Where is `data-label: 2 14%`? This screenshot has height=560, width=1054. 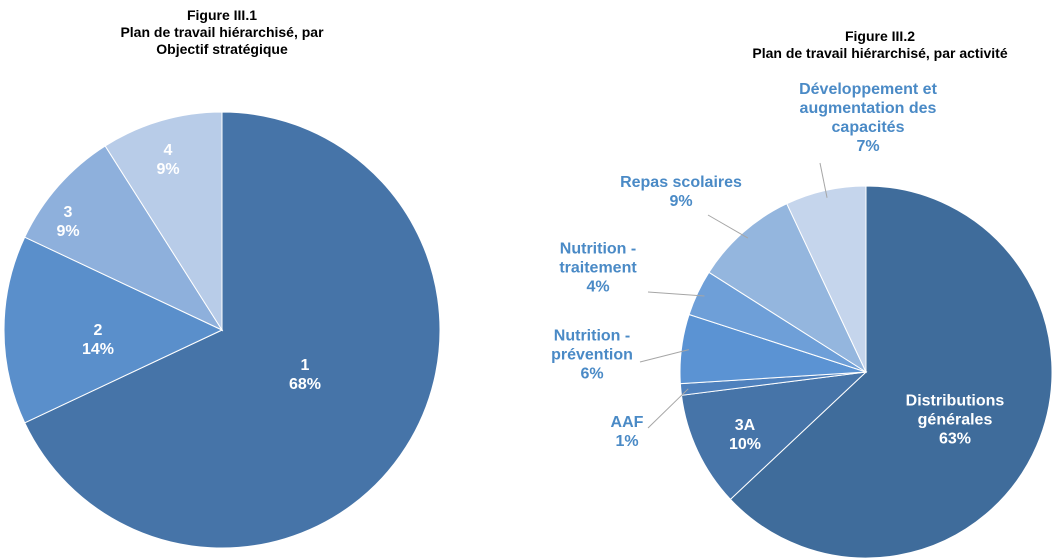
data-label: 2 14% is located at coordinates (98, 340).